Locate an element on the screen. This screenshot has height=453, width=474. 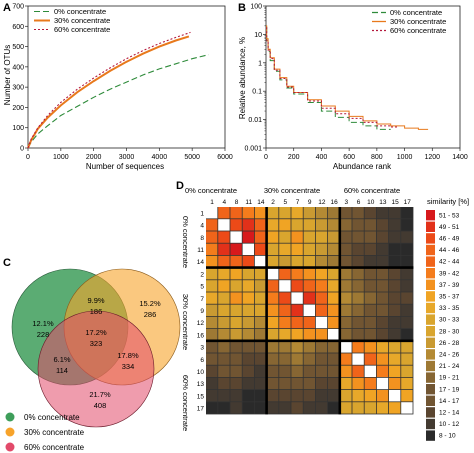
panel-b-ytick-label: 1 is located at coordinates (260, 63).